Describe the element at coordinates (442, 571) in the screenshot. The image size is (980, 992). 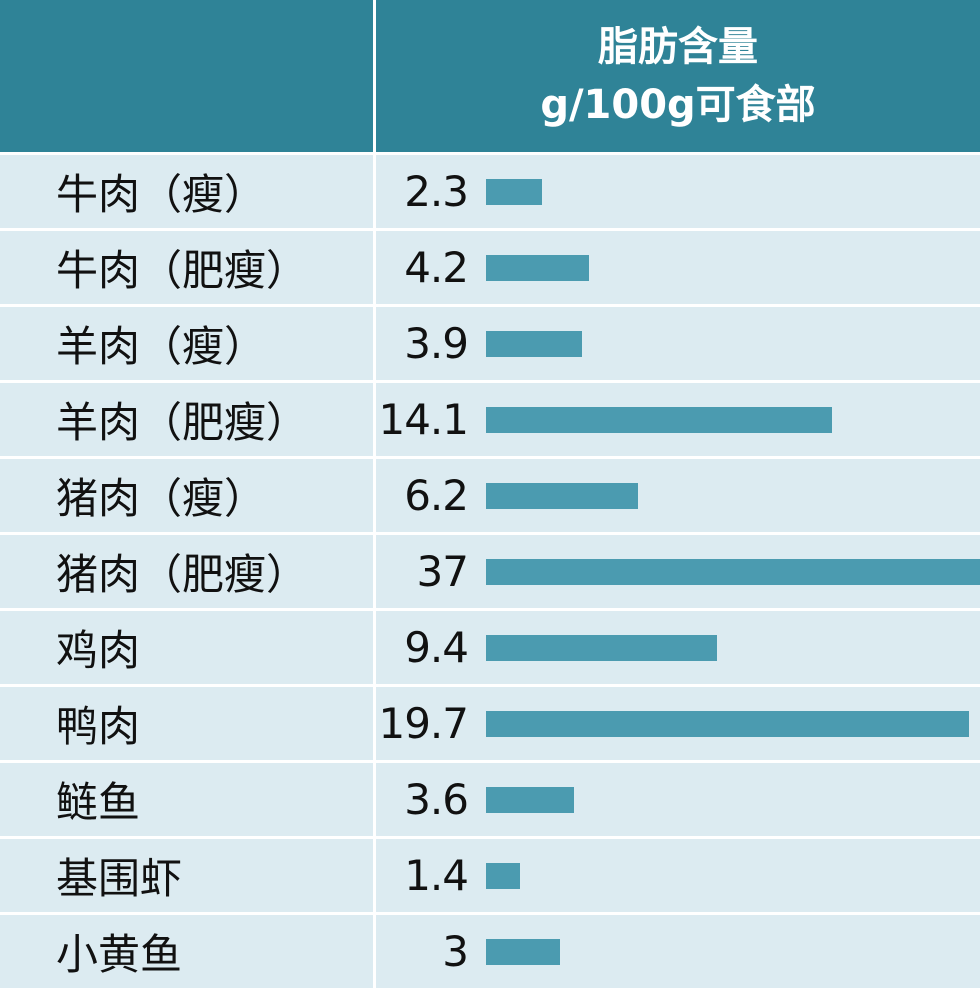
I see `fat-value-label: 37` at that location.